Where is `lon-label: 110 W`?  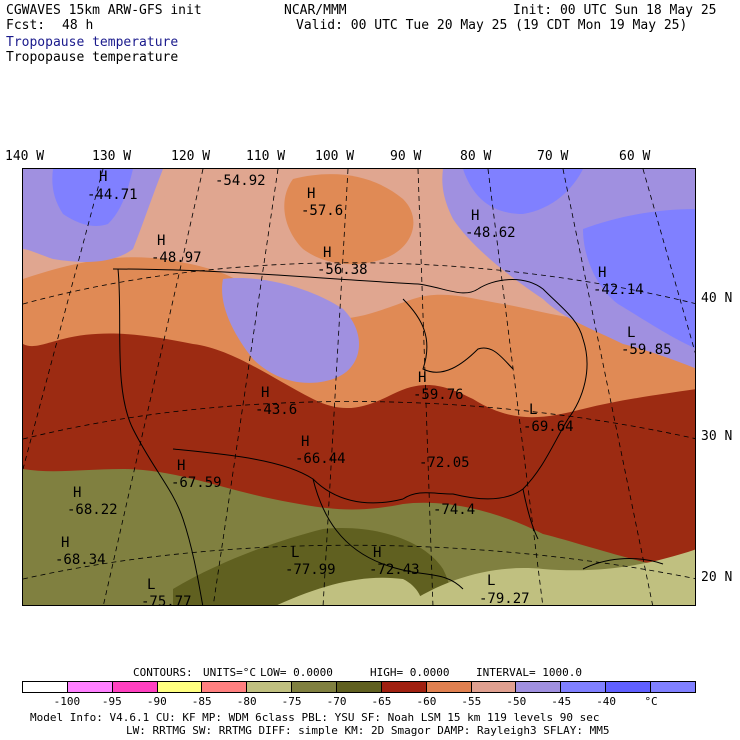 lon-label: 110 W is located at coordinates (266, 156).